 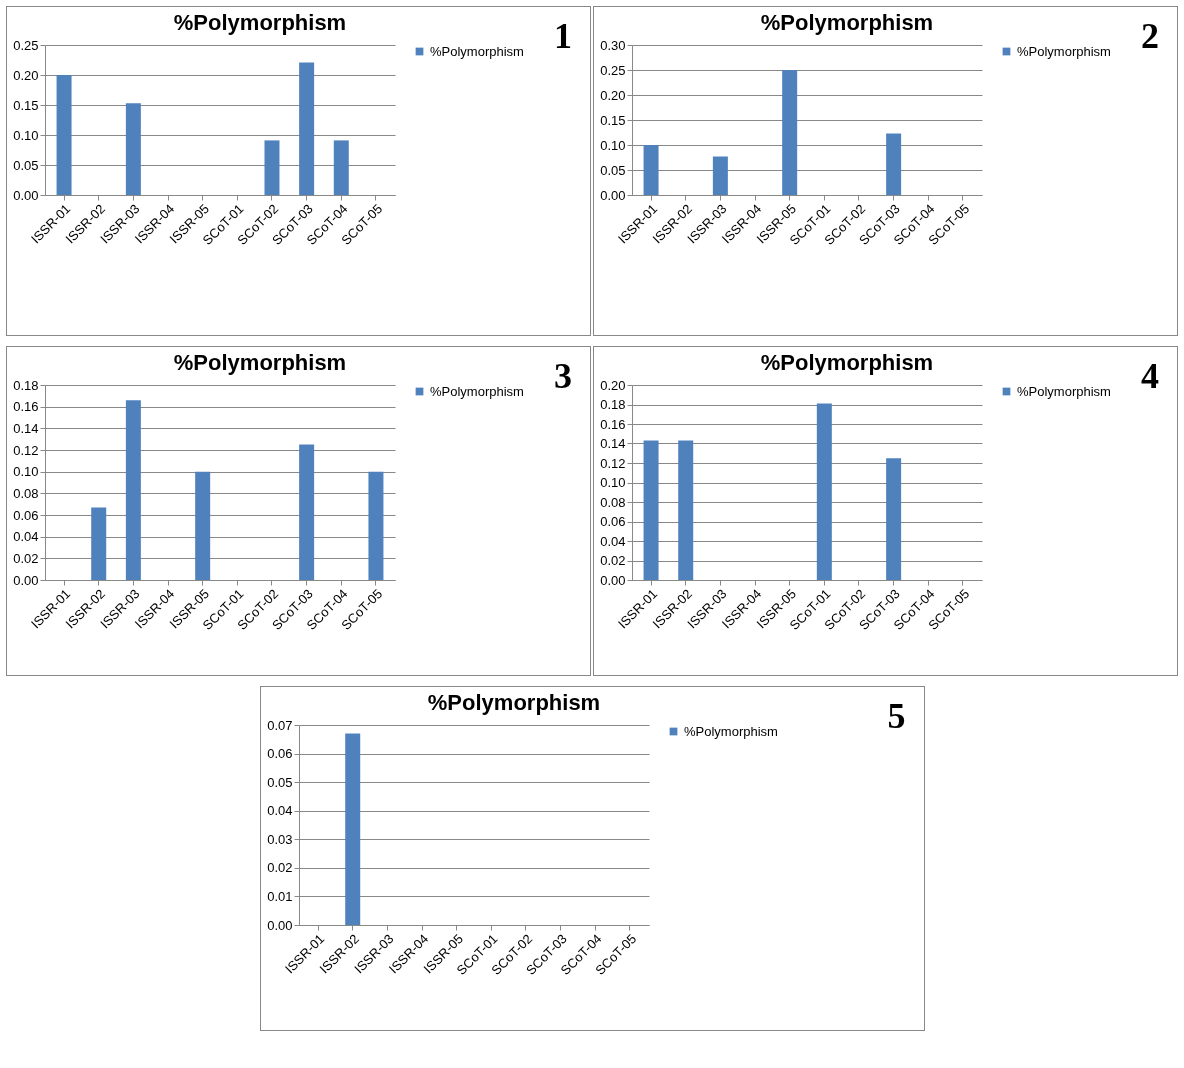 I want to click on text: 5, so click(x=896, y=716).